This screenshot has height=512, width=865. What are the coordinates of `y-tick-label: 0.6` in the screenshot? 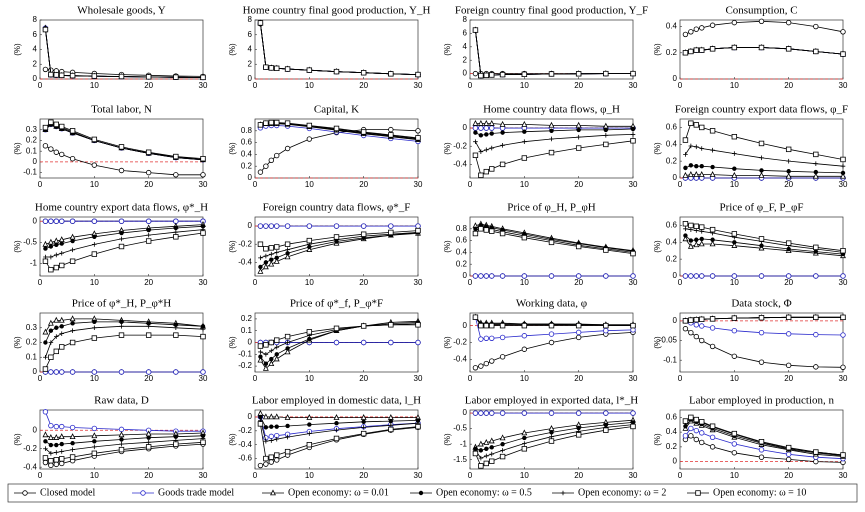 It's located at (672, 416).